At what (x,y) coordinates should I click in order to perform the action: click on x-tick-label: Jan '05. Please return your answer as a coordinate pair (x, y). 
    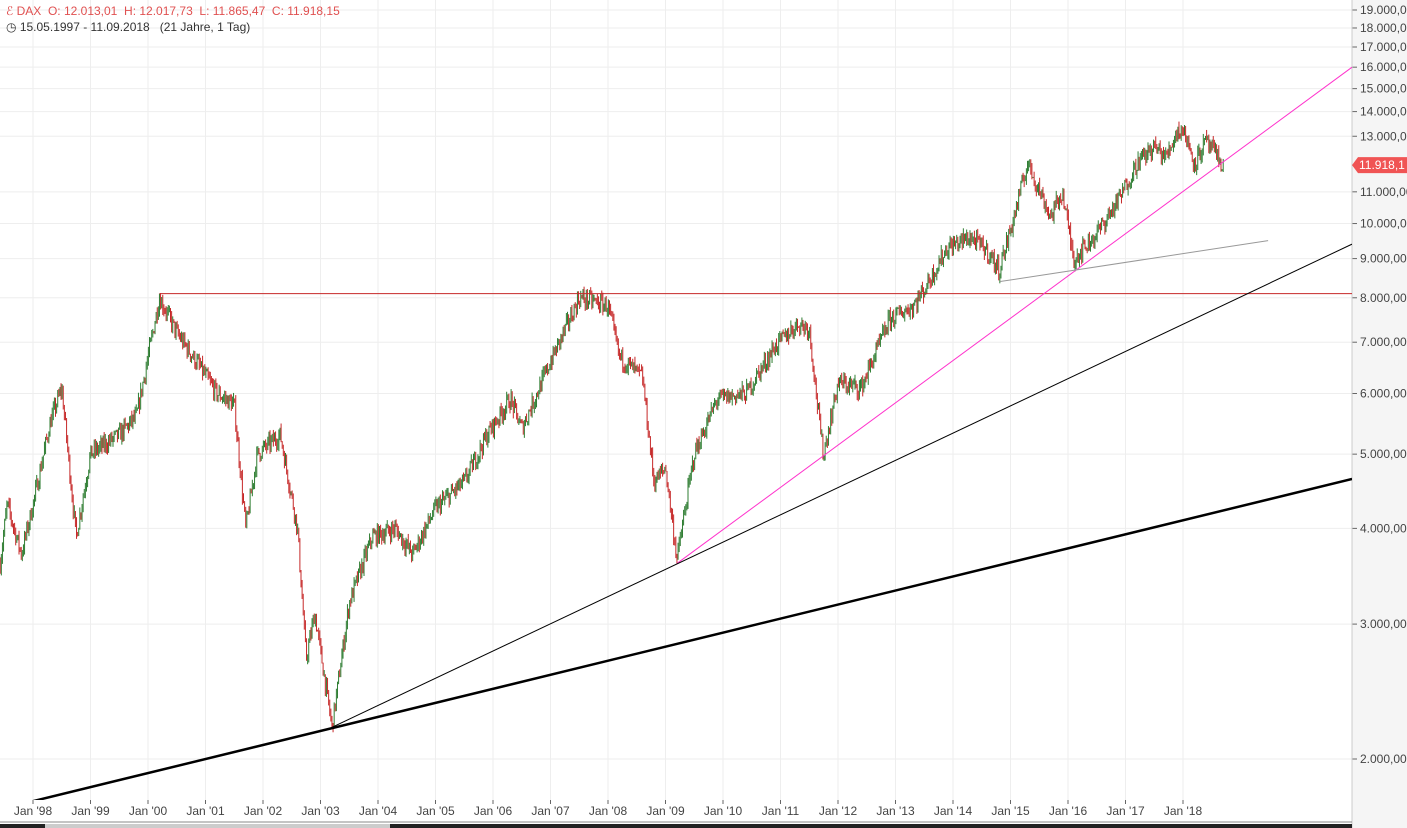
    Looking at the image, I should click on (435, 811).